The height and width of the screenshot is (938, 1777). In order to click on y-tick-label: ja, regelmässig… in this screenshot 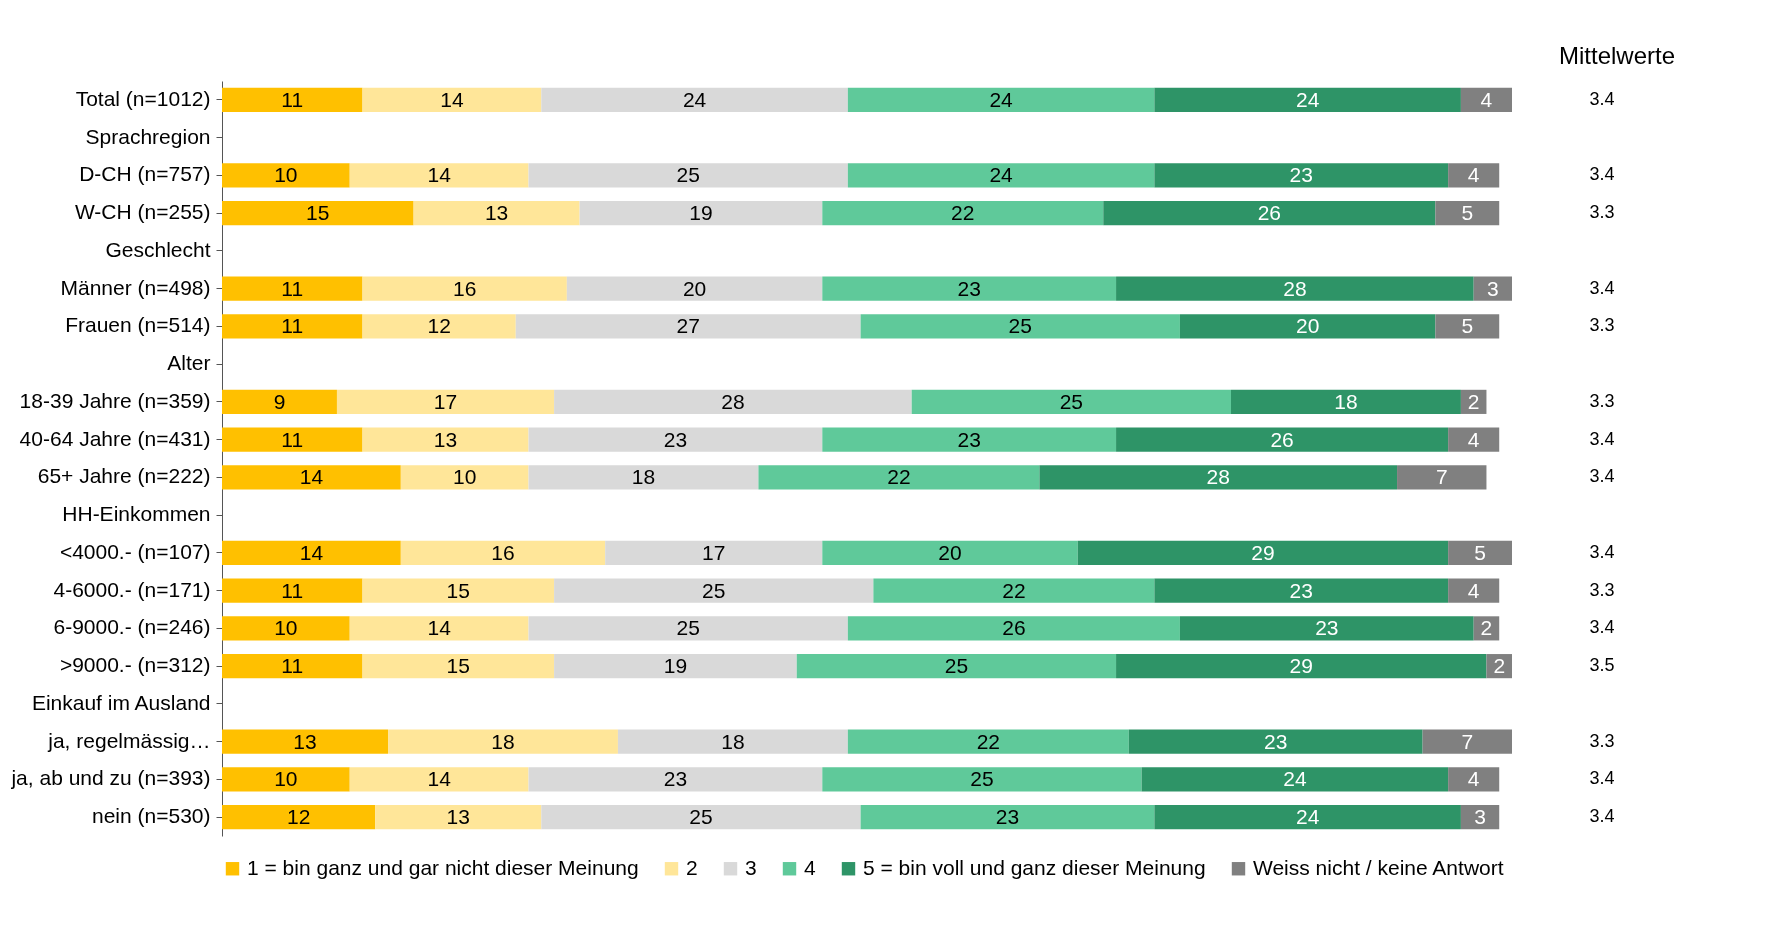, I will do `click(129, 740)`.